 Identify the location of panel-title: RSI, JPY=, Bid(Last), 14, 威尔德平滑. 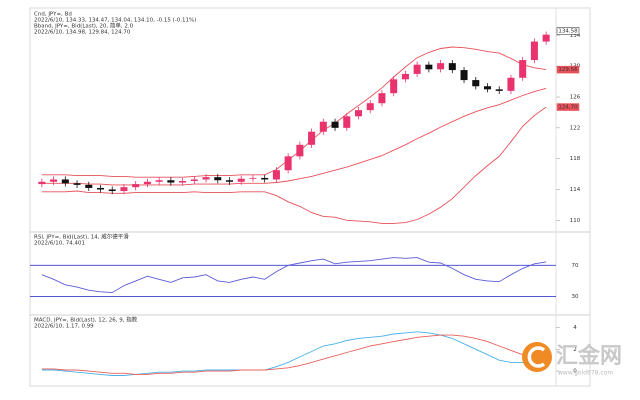
(81, 237).